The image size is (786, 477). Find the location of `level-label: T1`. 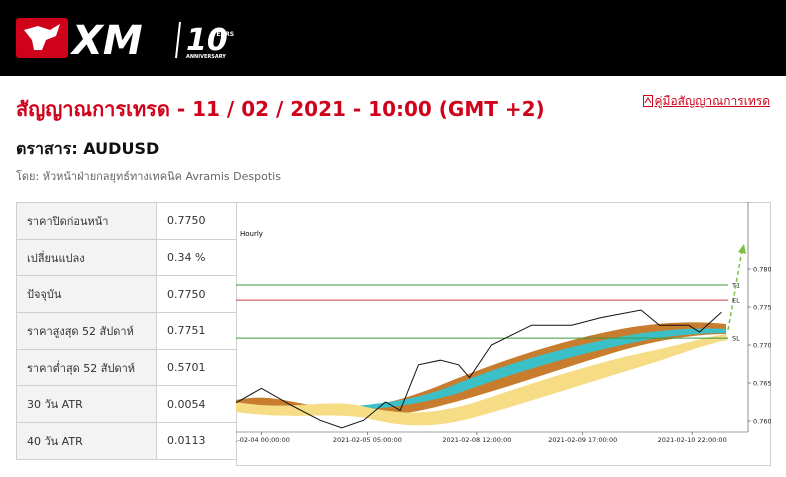

level-label: T1 is located at coordinates (735, 285).